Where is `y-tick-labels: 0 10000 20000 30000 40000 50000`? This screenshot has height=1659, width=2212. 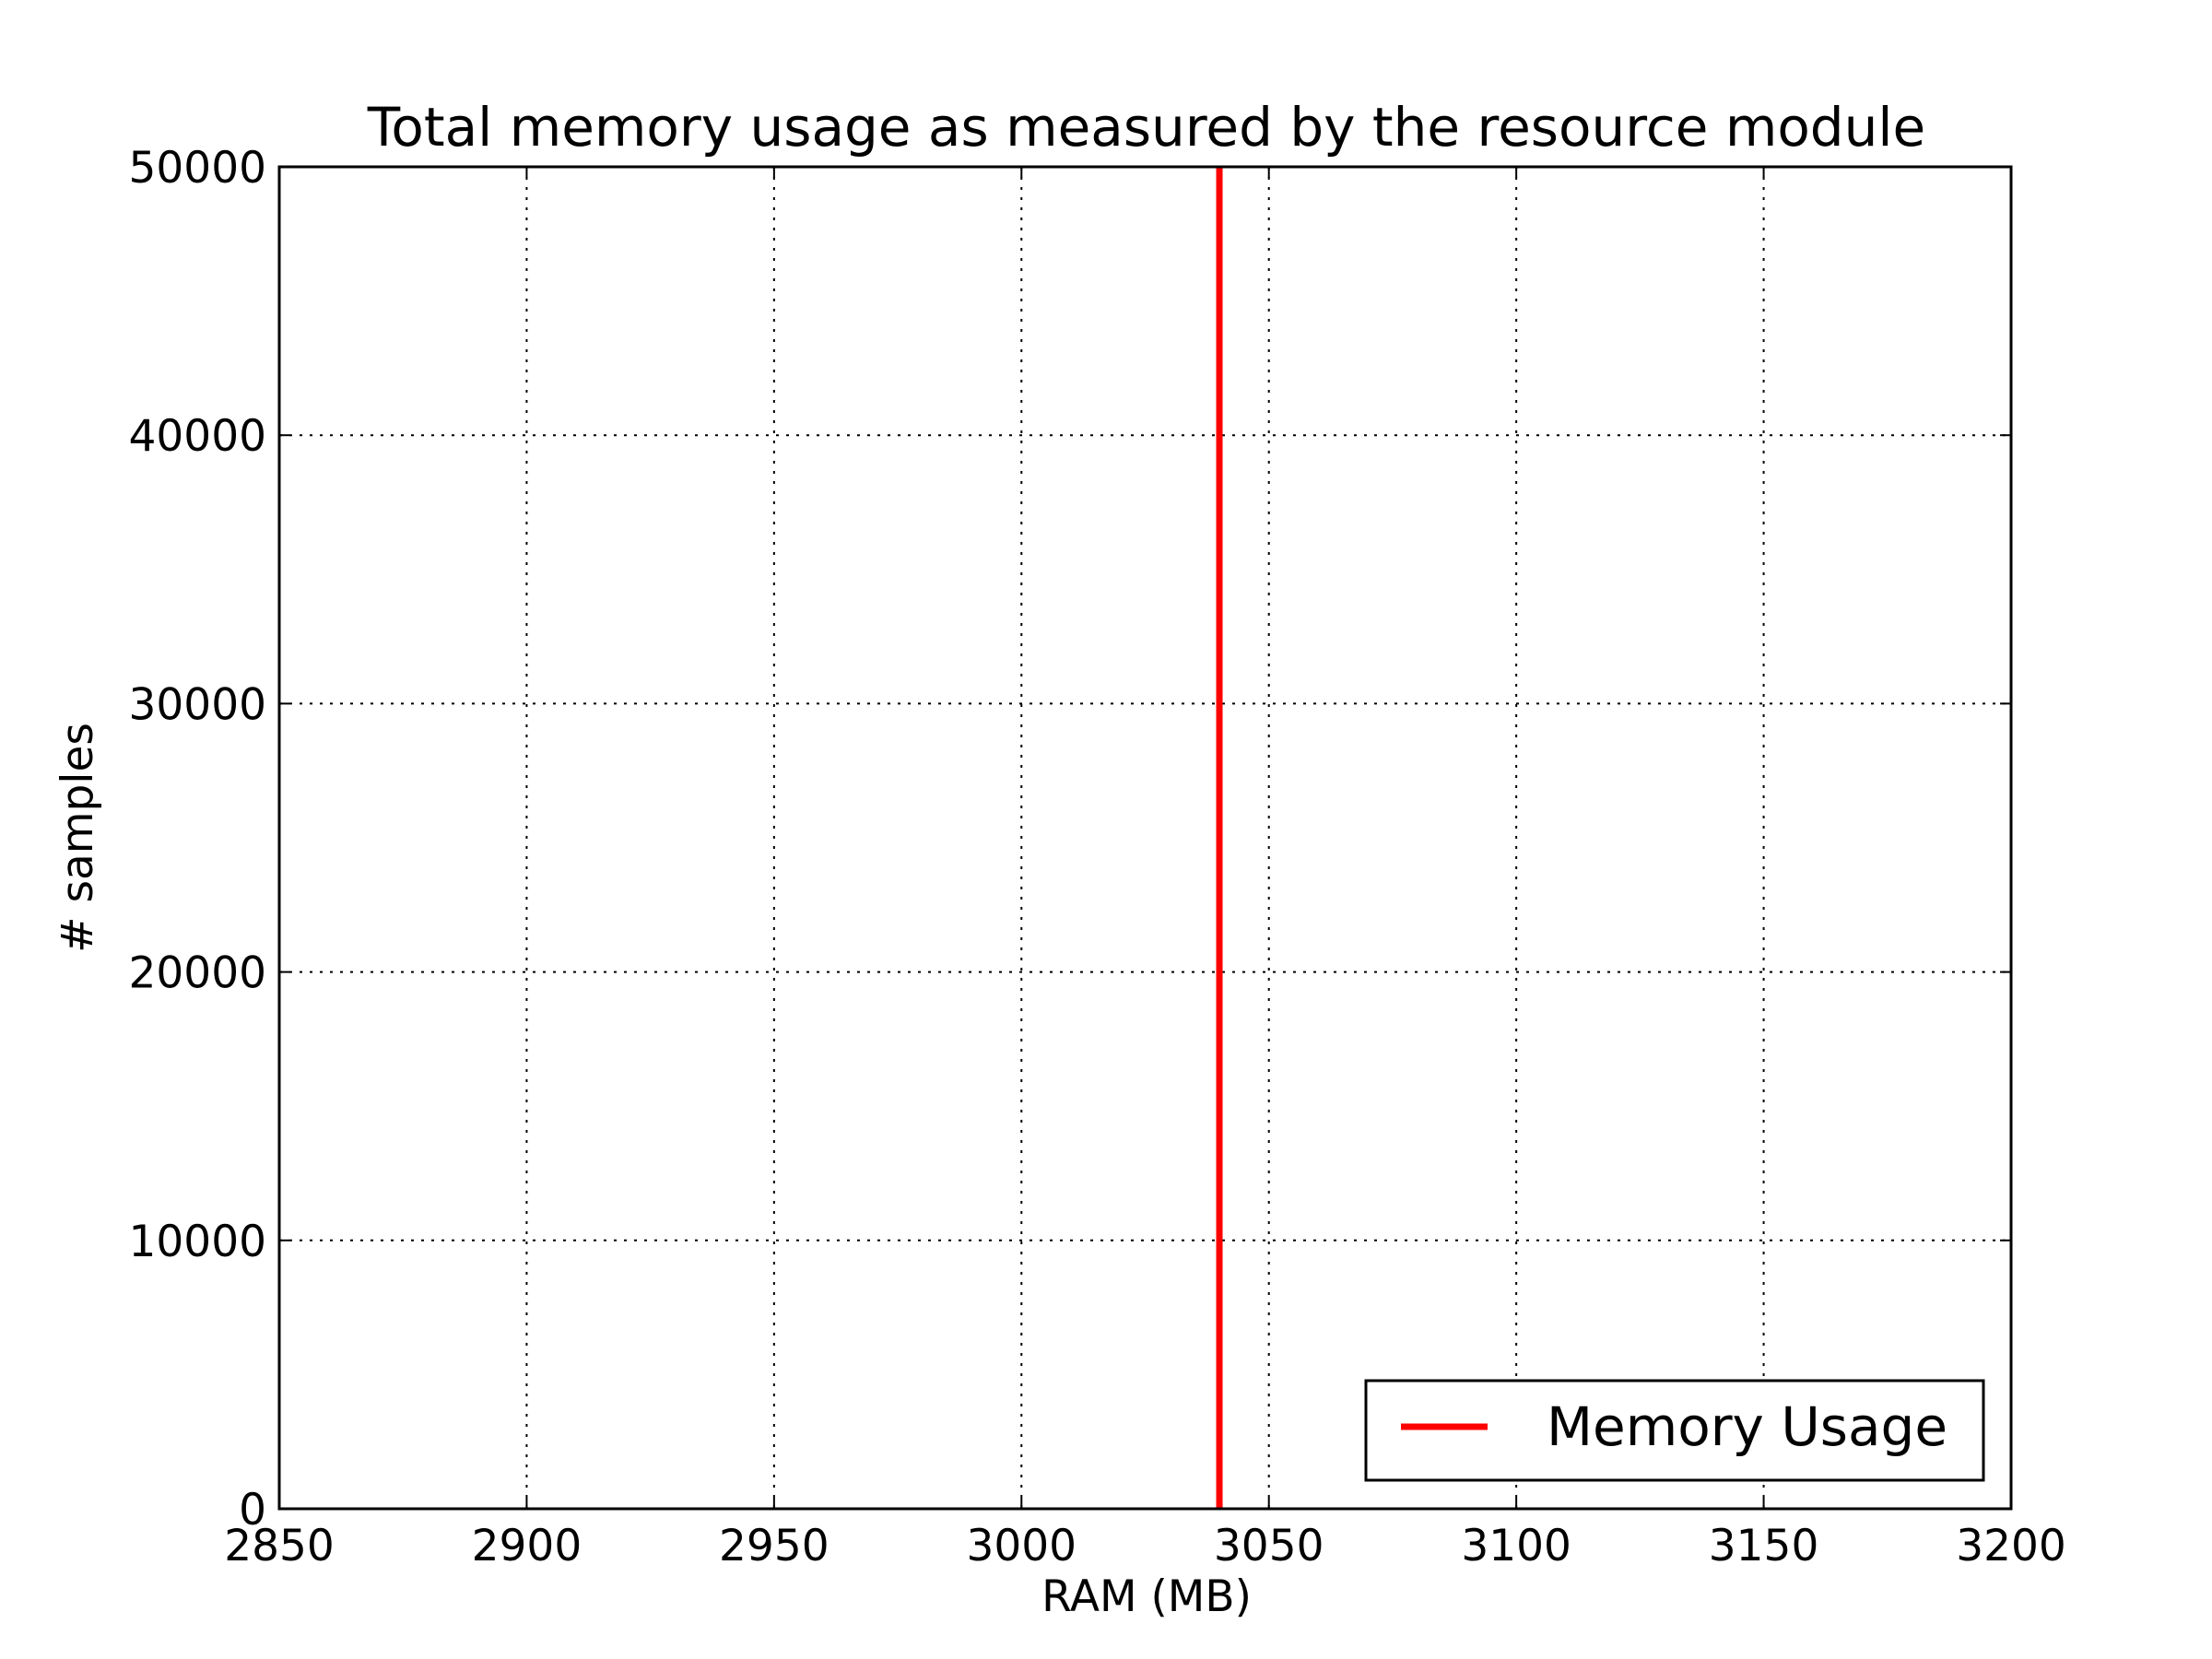
y-tick-labels: 0 10000 20000 30000 40000 50000 is located at coordinates (197, 839).